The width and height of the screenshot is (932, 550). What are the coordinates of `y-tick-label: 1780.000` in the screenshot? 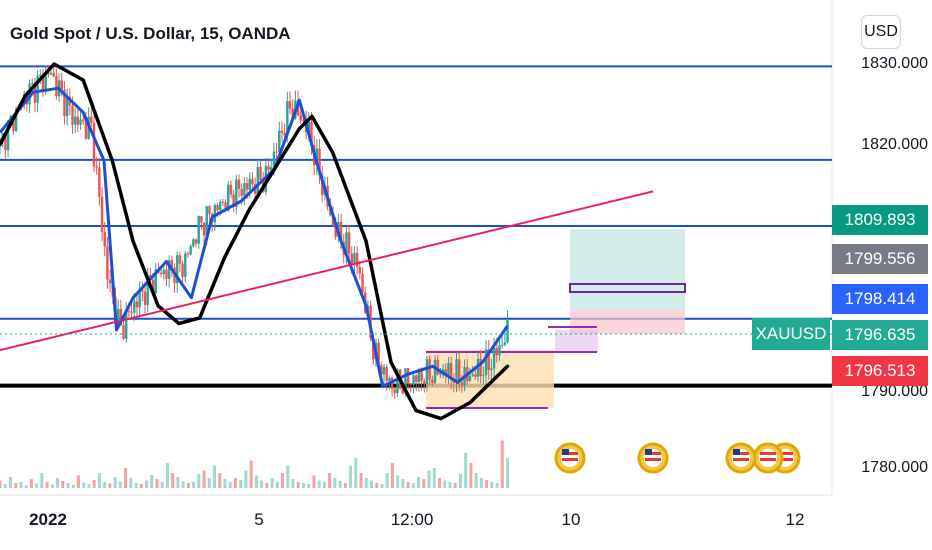 It's located at (894, 467).